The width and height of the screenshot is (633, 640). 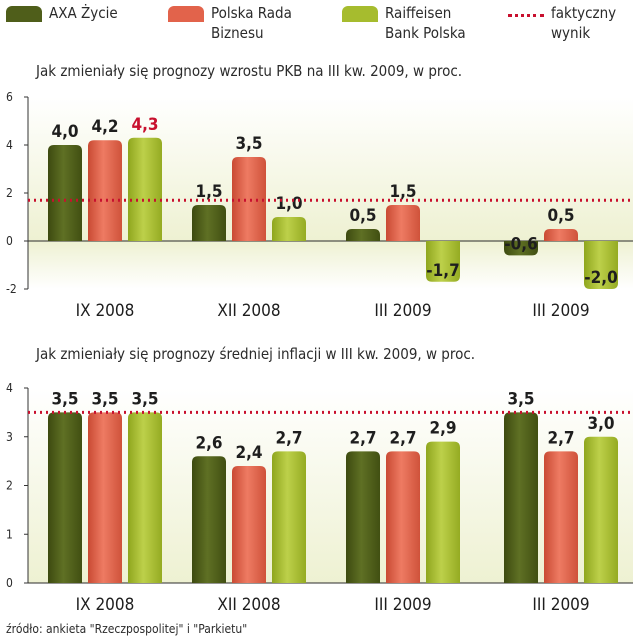 I want to click on y-tick-label-inflation: 2, so click(x=9, y=486).